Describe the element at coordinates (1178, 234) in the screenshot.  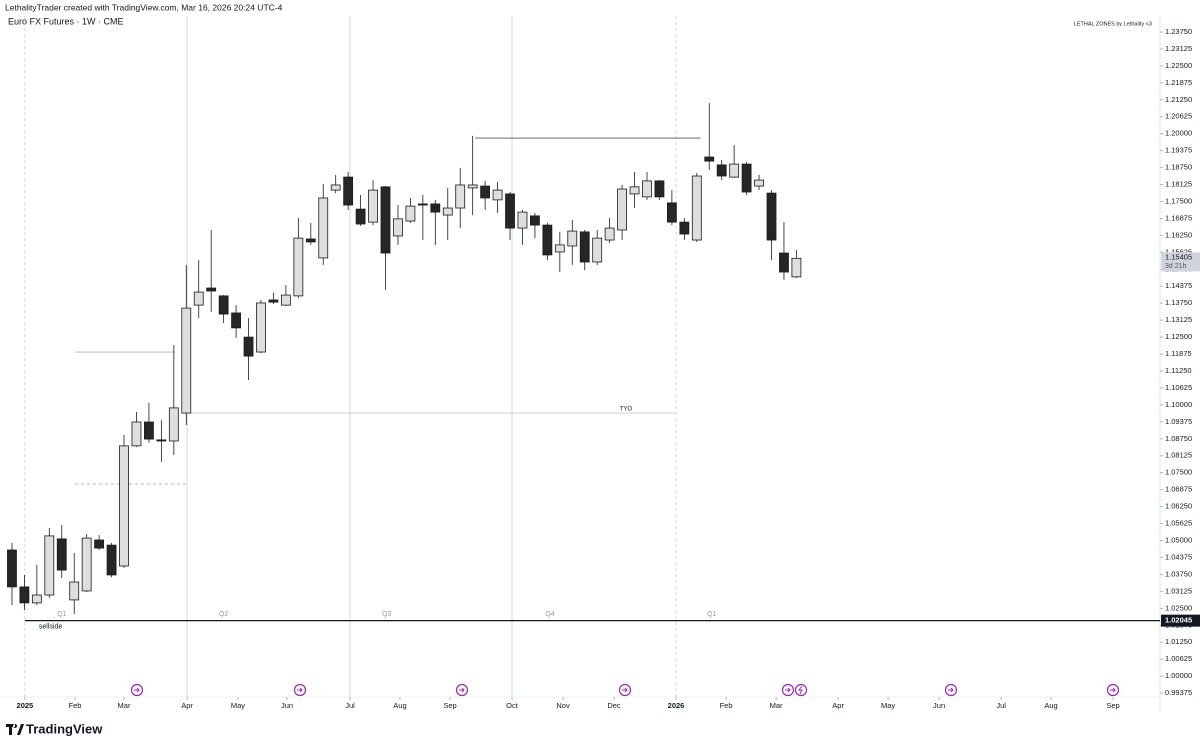
I see `y-tick-label: 1.16250` at that location.